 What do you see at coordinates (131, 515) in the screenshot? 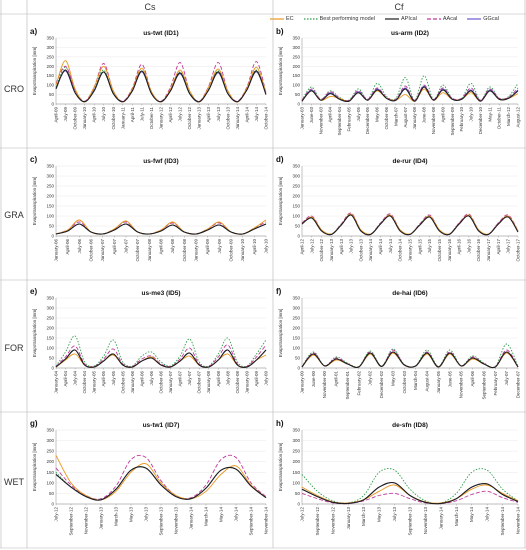
I see `x-tick-label: May-13` at bounding box center [131, 515].